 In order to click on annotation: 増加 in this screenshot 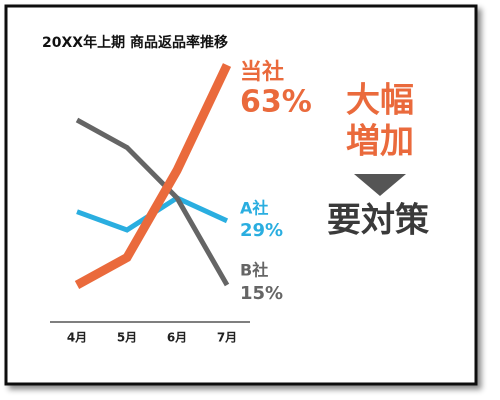, I will do `click(380, 142)`.